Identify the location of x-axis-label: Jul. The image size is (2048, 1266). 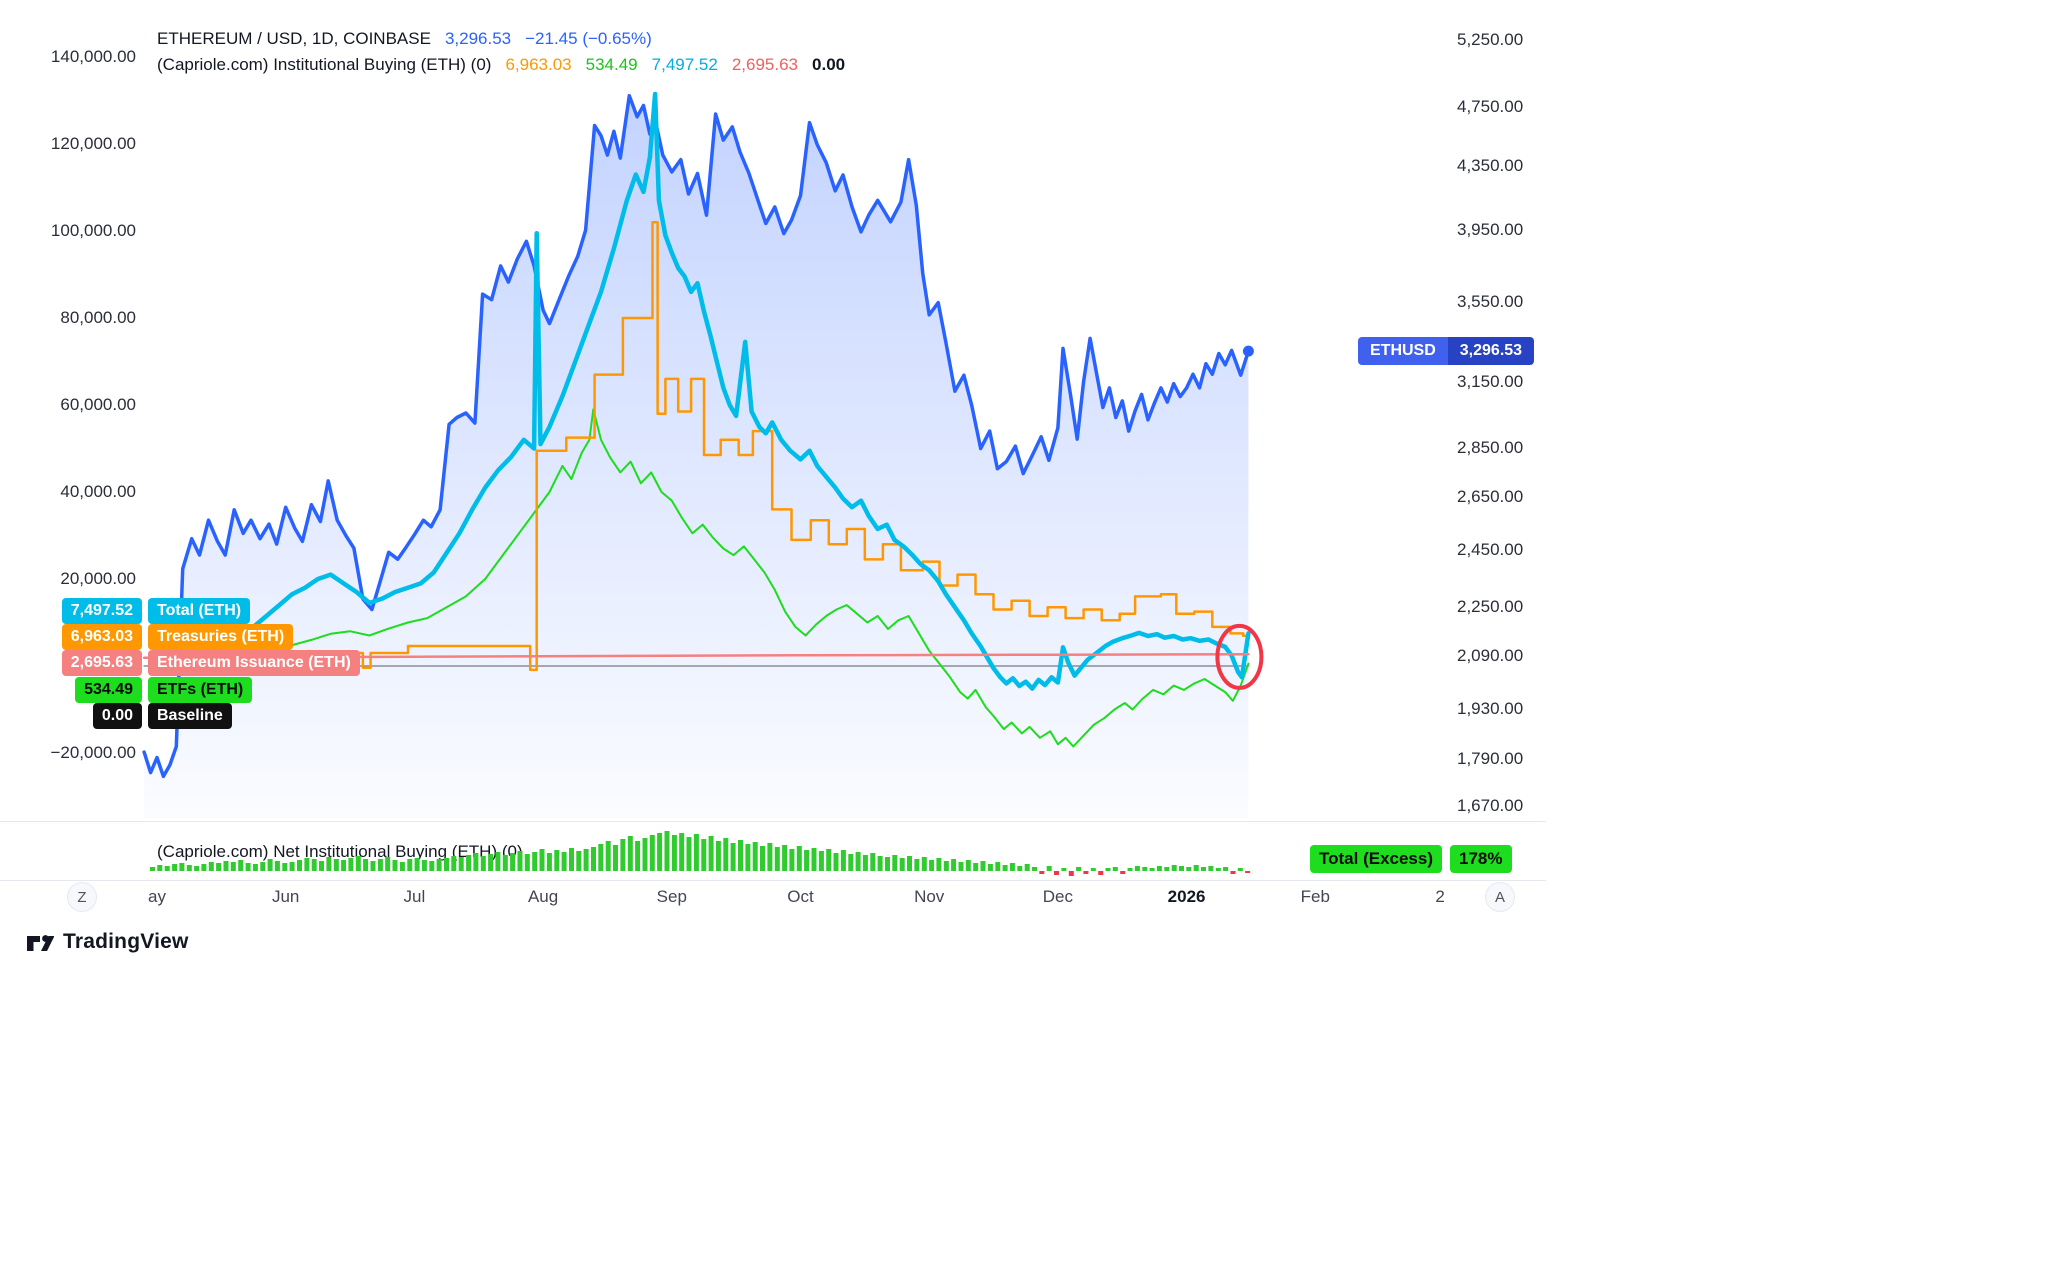
(414, 896).